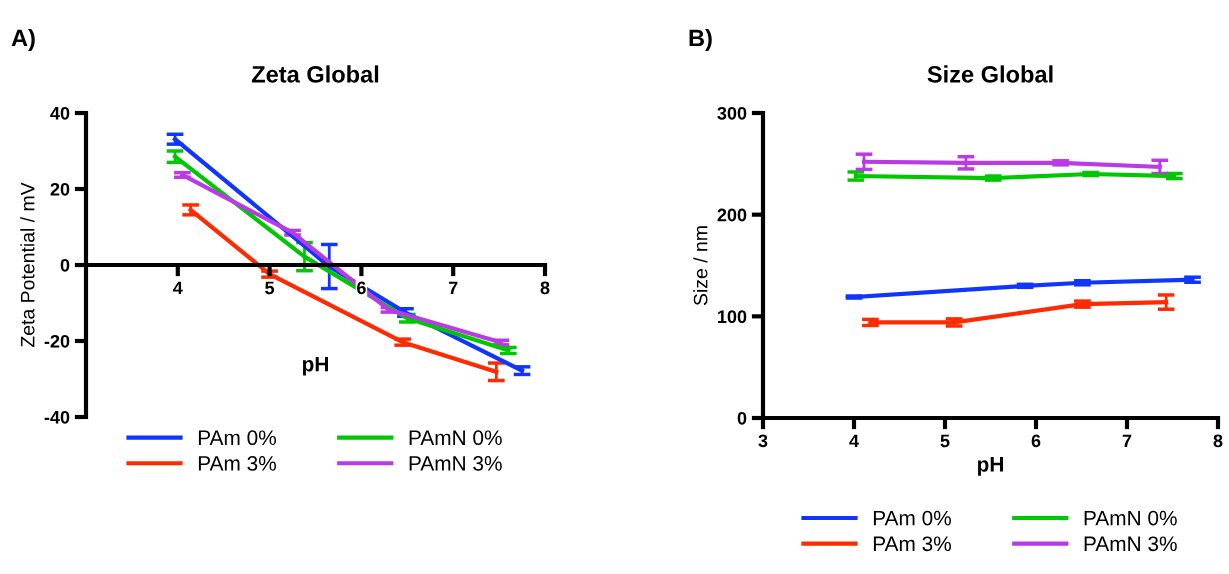 This screenshot has width=1229, height=574. I want to click on y-tick-label: -20, so click(57, 341).